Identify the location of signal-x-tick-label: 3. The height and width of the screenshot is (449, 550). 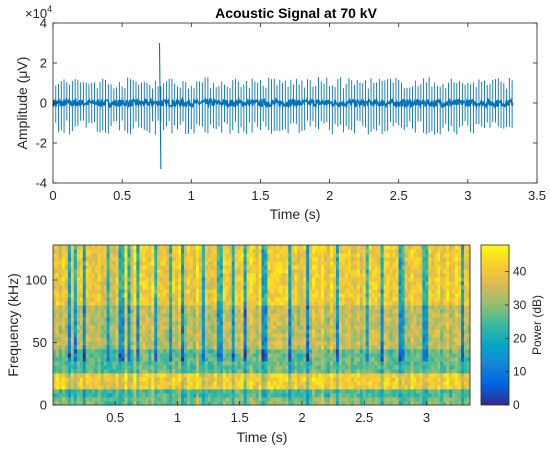
(467, 195).